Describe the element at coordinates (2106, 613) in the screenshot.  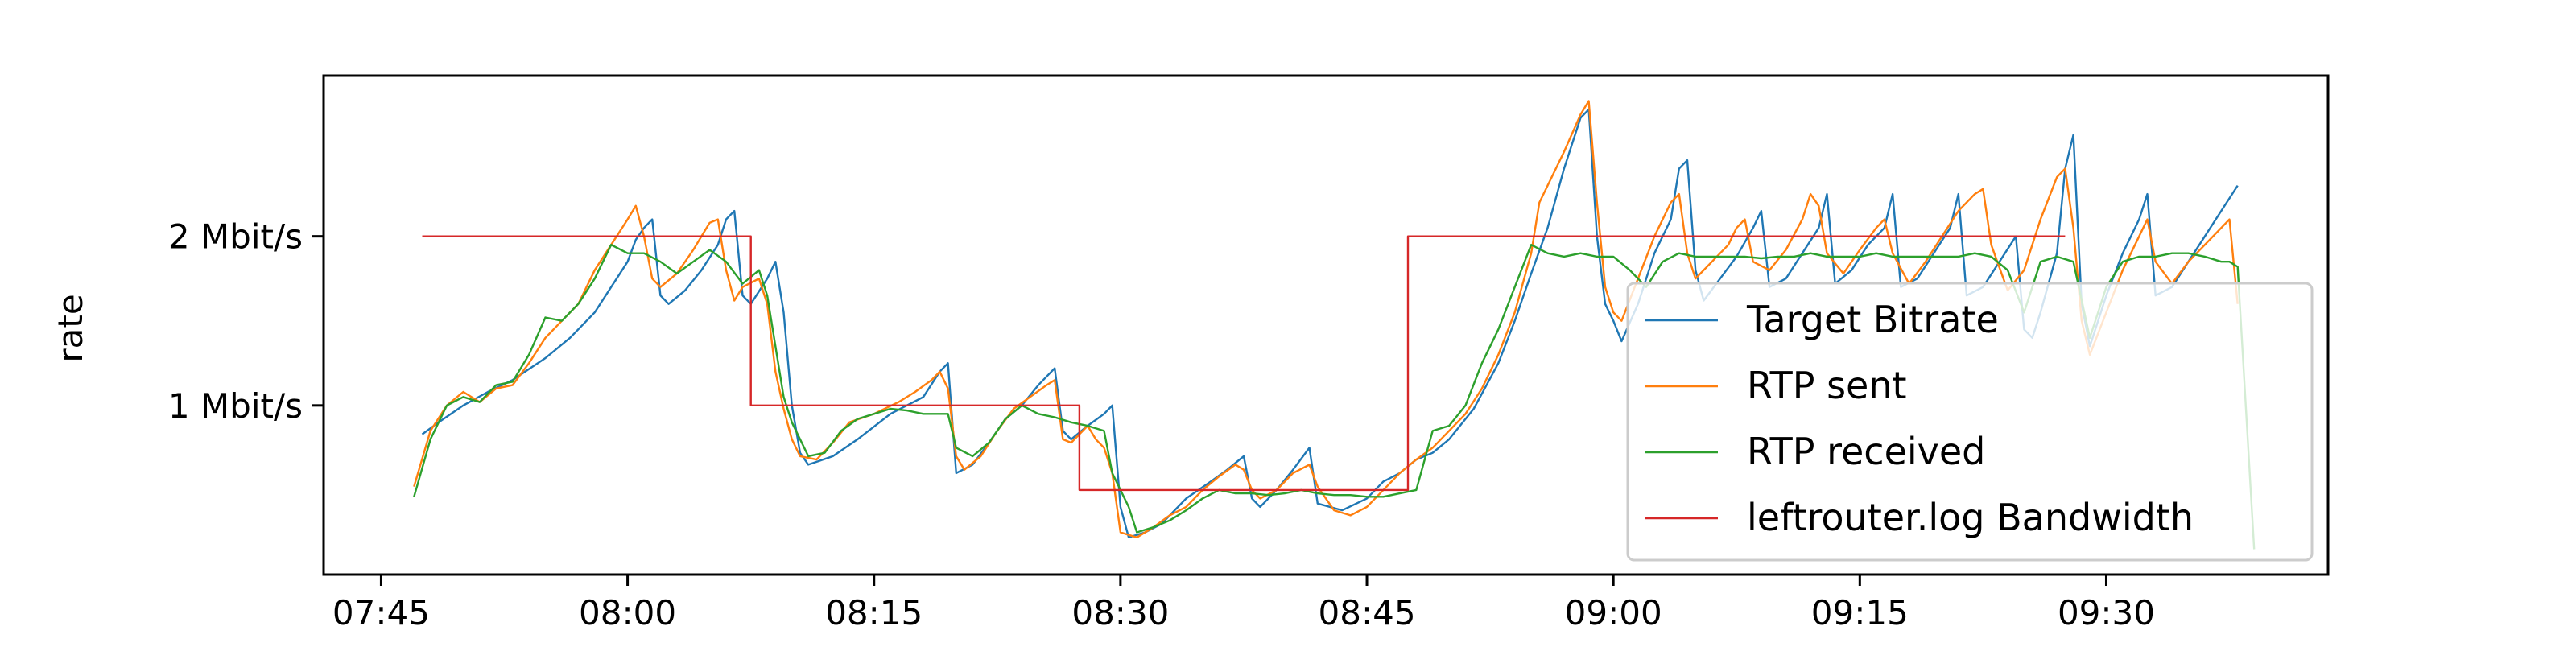
I see `x-tick-label: 09:30` at that location.